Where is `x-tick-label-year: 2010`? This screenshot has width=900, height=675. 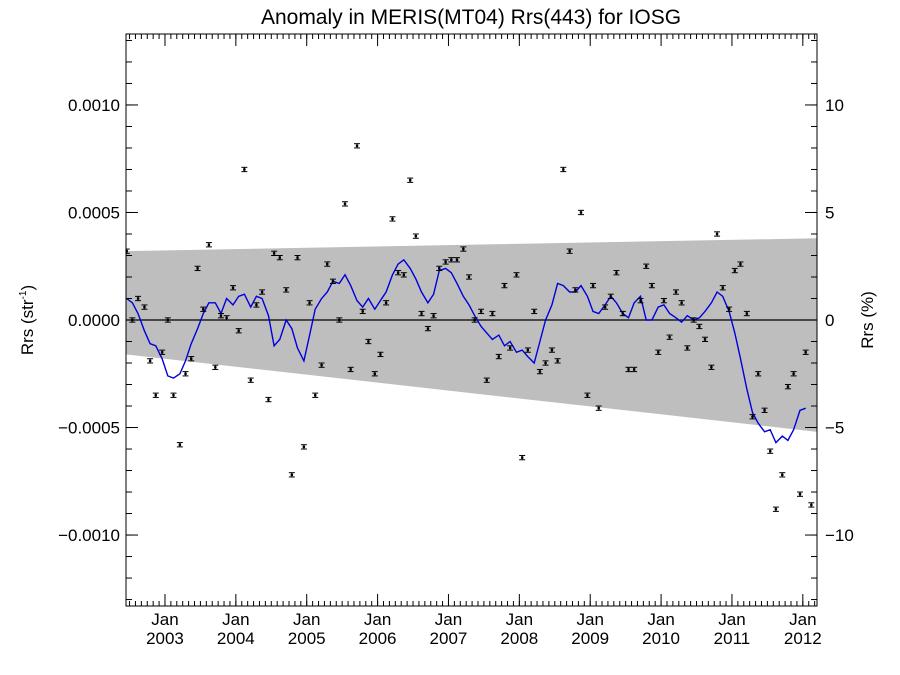
x-tick-label-year: 2010 is located at coordinates (661, 638).